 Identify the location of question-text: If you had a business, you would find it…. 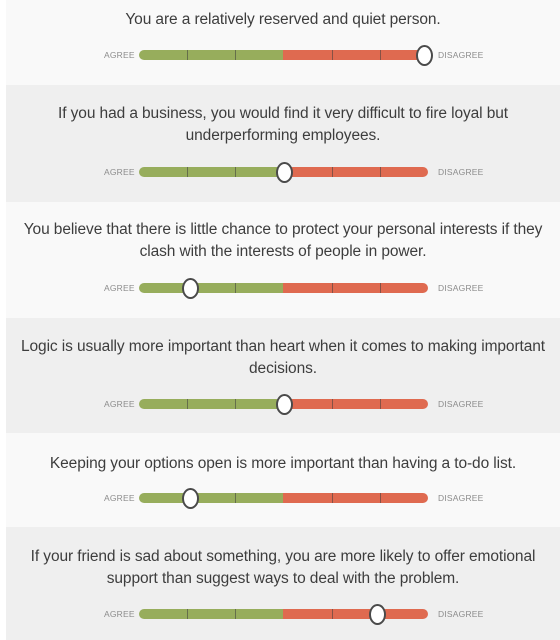
(283, 124).